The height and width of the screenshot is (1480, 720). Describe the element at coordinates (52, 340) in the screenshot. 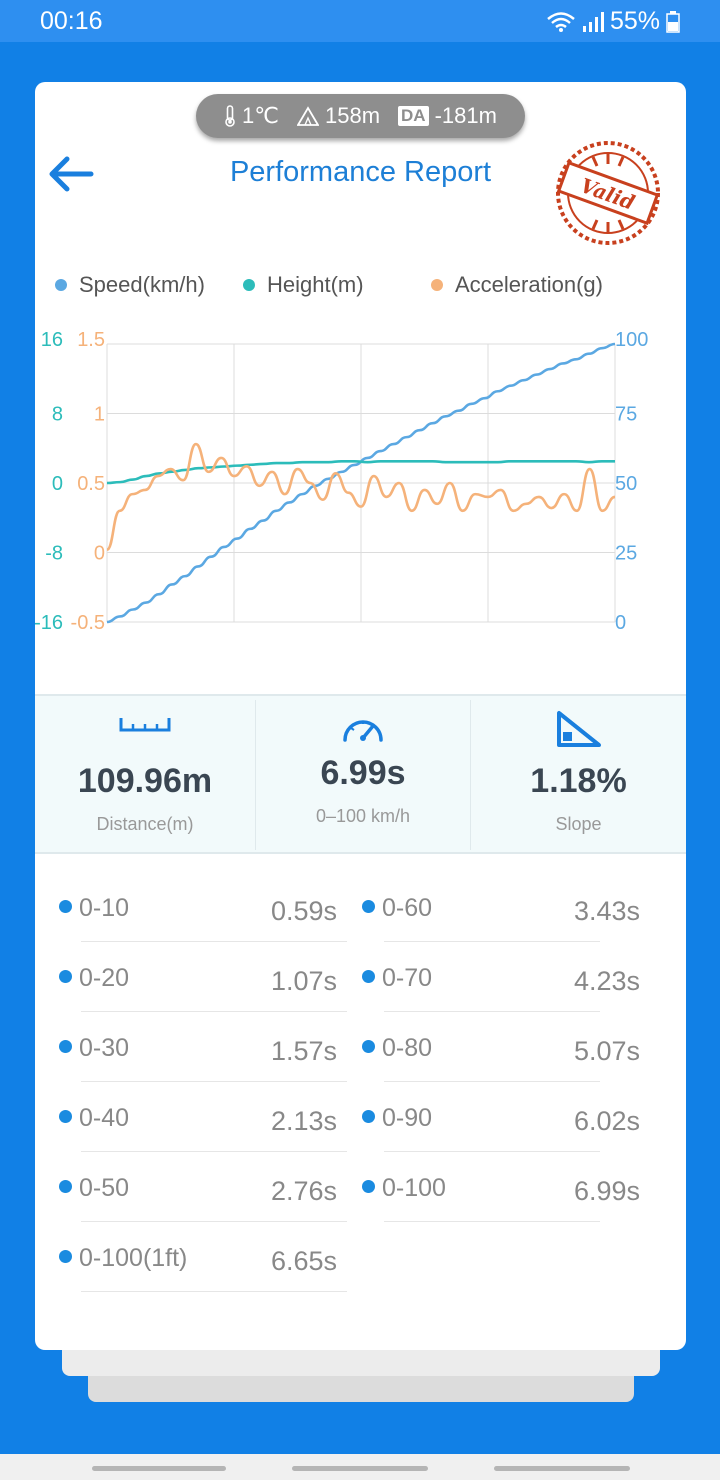

I see `axis-tick-label: 16` at that location.